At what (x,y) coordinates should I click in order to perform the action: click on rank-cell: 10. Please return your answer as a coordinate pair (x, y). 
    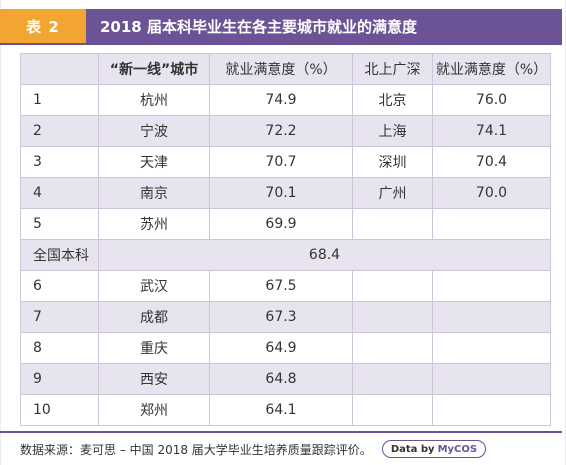
    Looking at the image, I should click on (59, 410).